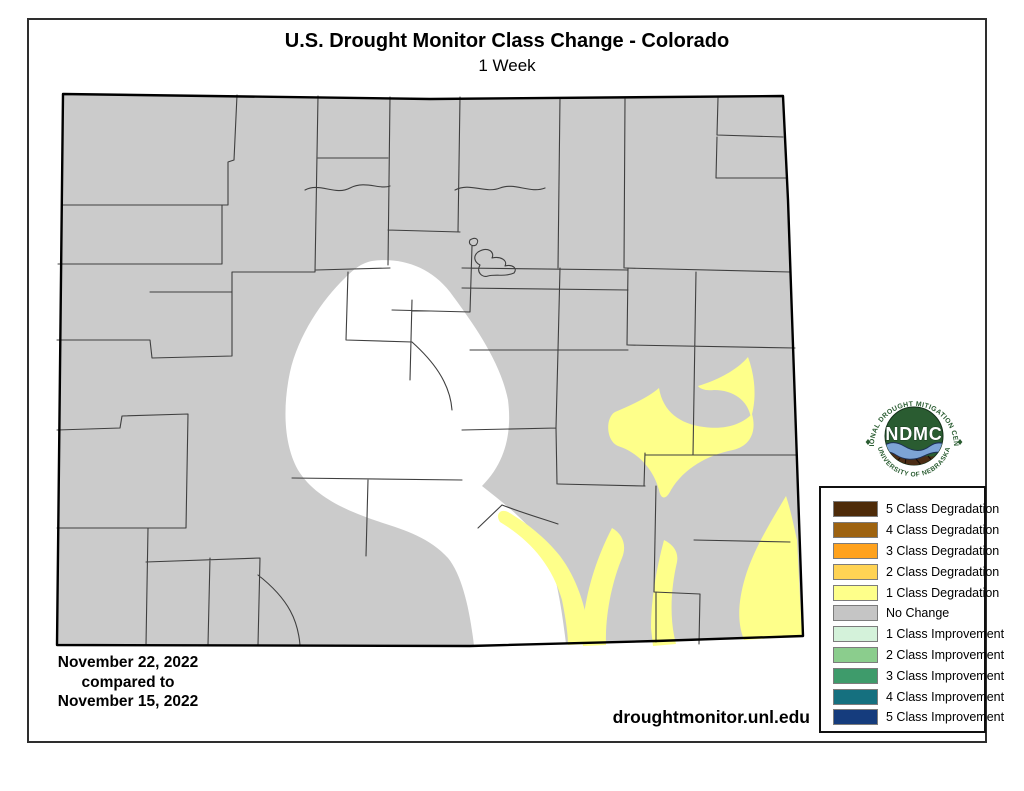  I want to click on legend-row: 1 Class Improvement, so click(912, 634).